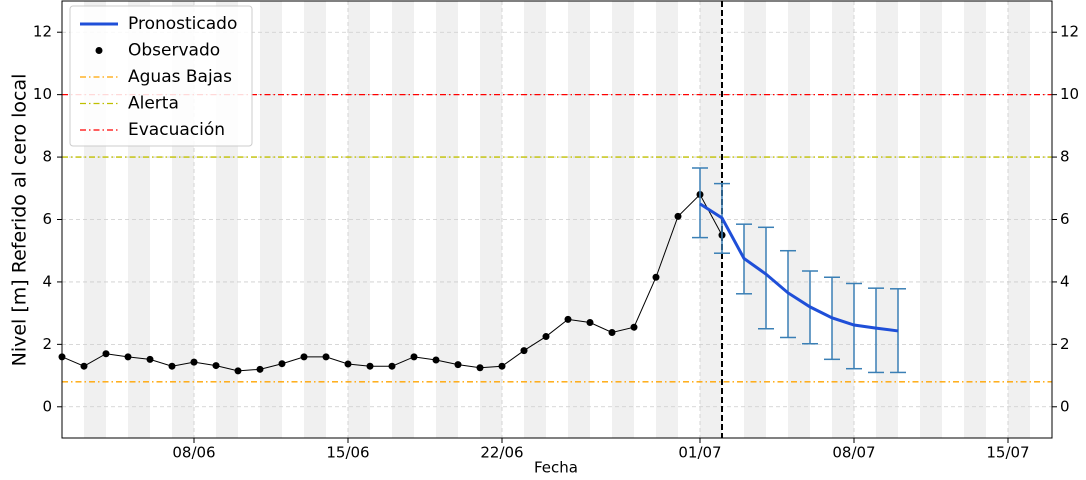  I want to click on legend-box, so click(161, 76).